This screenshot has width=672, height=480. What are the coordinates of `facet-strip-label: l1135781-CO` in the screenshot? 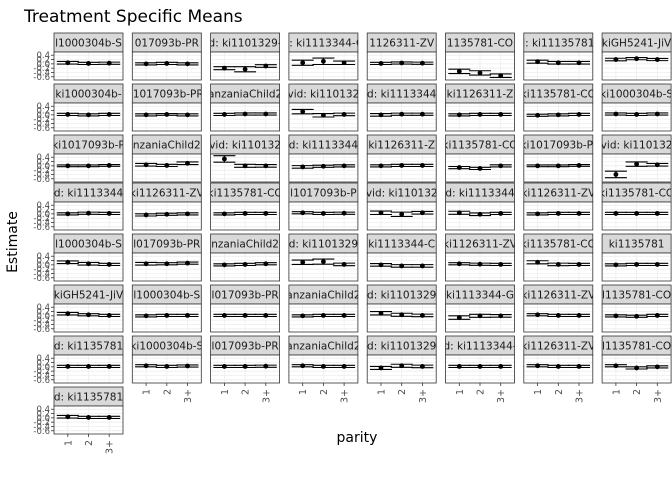 It's located at (636, 296).